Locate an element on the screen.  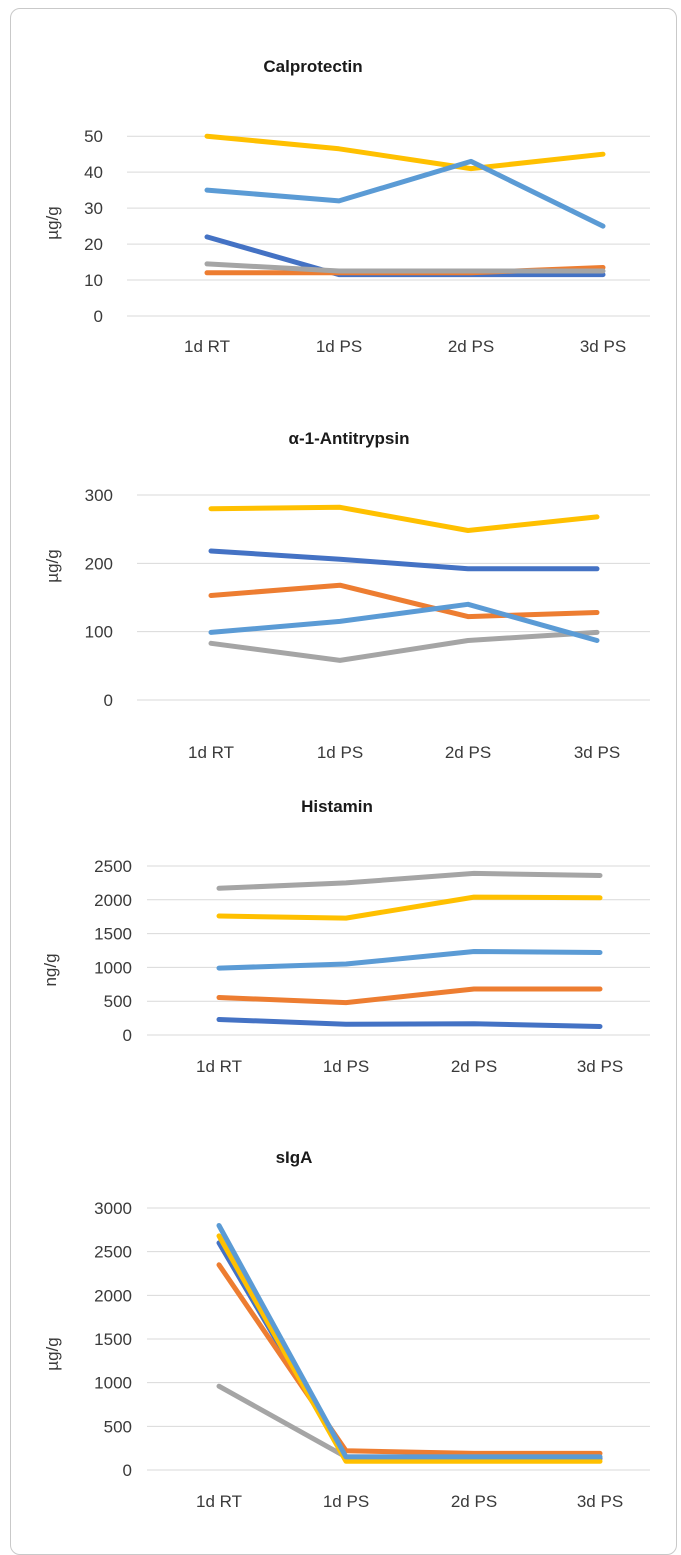
y-tick-label: 200 is located at coordinates (99, 563).